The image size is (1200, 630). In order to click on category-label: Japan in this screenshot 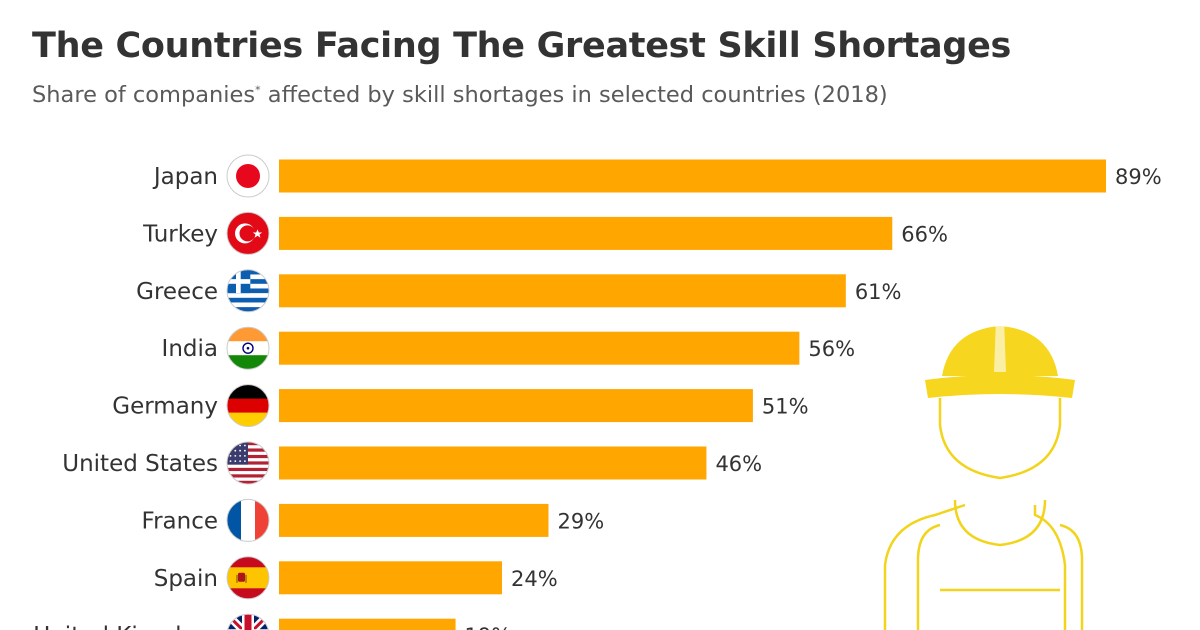, I will do `click(185, 177)`.